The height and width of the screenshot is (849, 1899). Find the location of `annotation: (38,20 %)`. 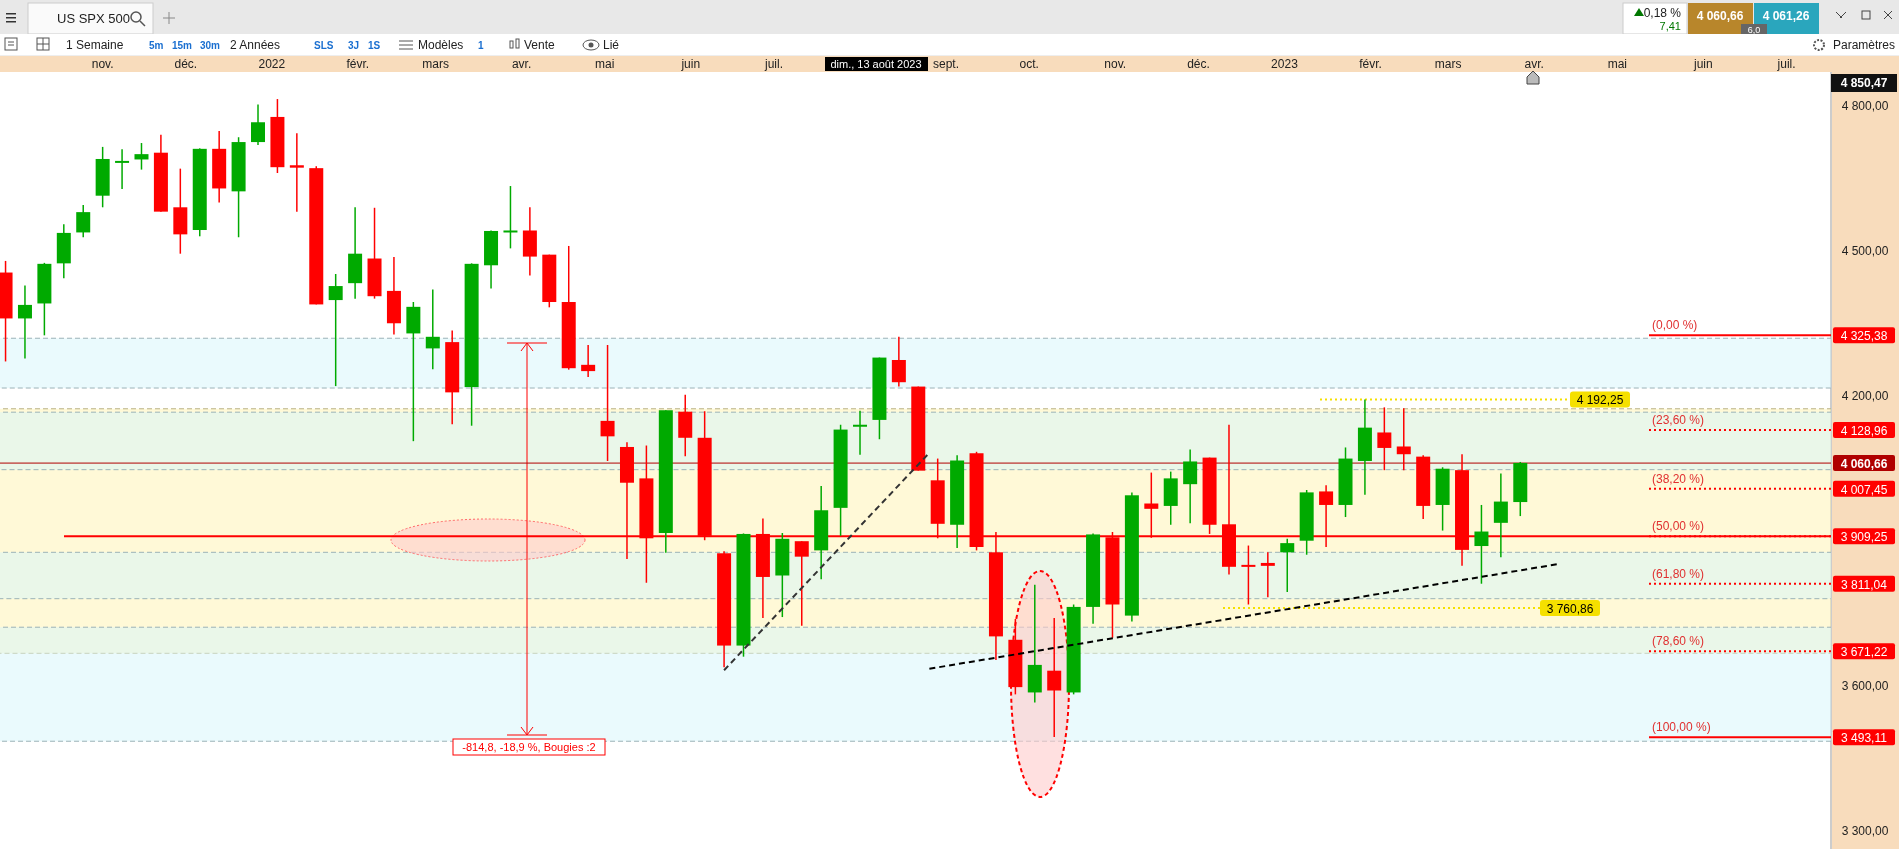

annotation: (38,20 %) is located at coordinates (1678, 478).